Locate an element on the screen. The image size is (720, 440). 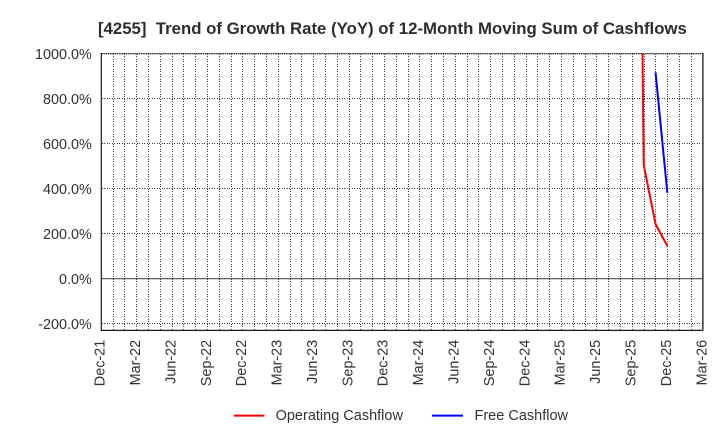
svg-text: Free Cashflow is located at coordinates (522, 416).